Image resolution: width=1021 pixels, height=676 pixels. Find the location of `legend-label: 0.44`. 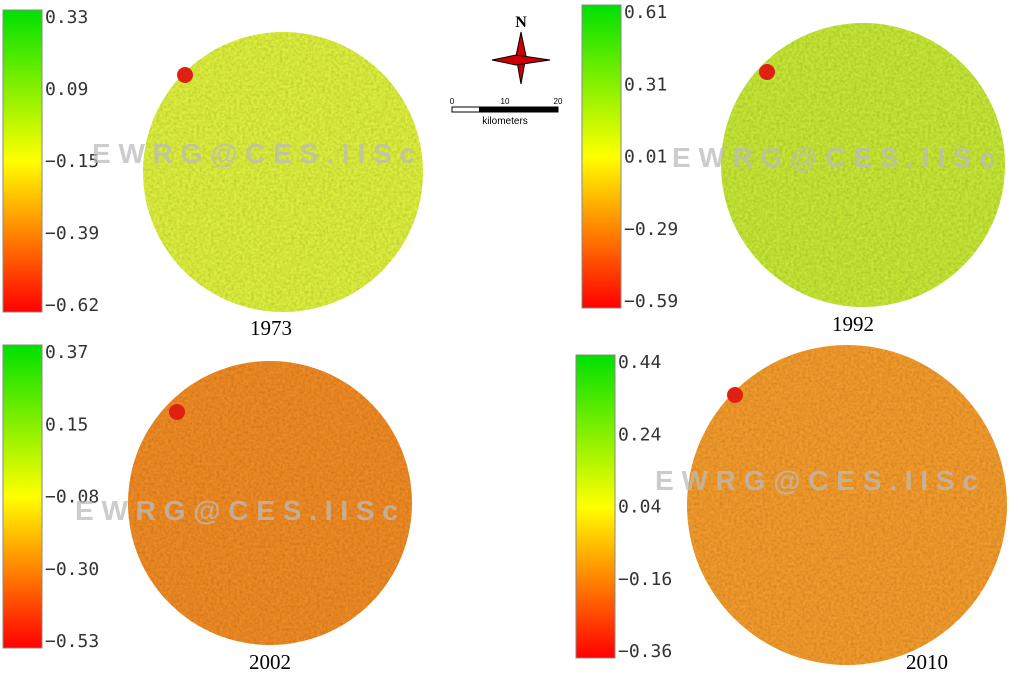

legend-label: 0.44 is located at coordinates (639, 362).